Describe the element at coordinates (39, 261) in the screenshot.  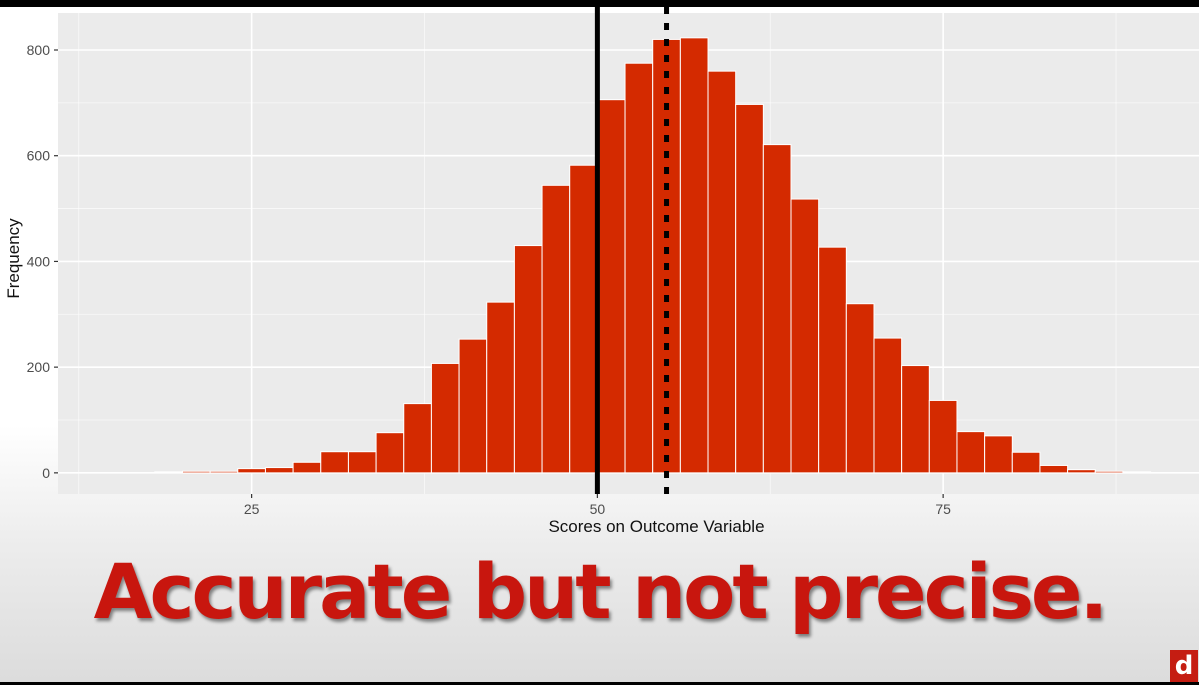
I see `y-tick-label: 400` at that location.